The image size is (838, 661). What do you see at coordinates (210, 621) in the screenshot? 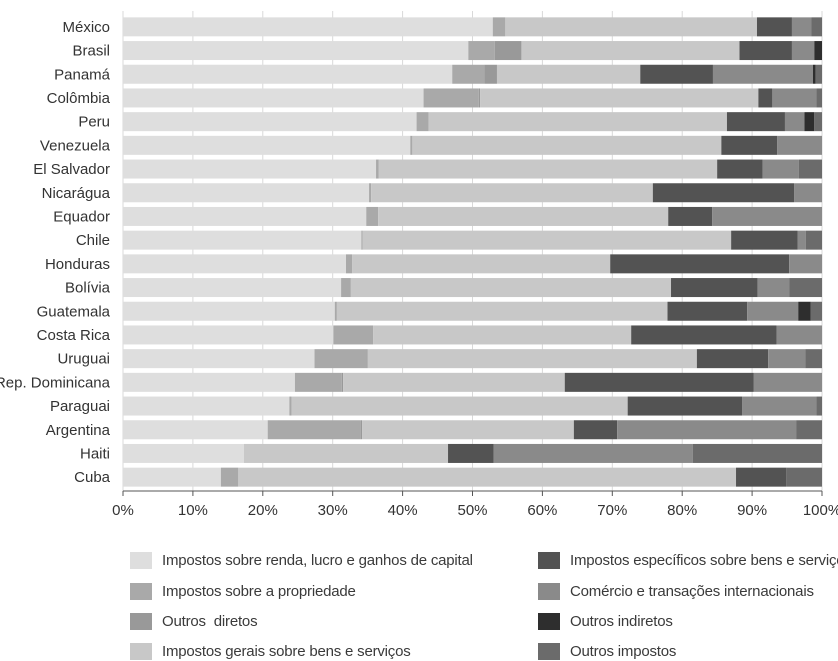
I see `legend-label: Outros diretos` at bounding box center [210, 621].